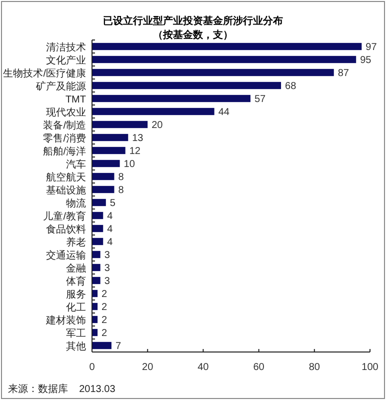  What do you see at coordinates (66, 256) in the screenshot?
I see `category-label: 交通运输` at bounding box center [66, 256].